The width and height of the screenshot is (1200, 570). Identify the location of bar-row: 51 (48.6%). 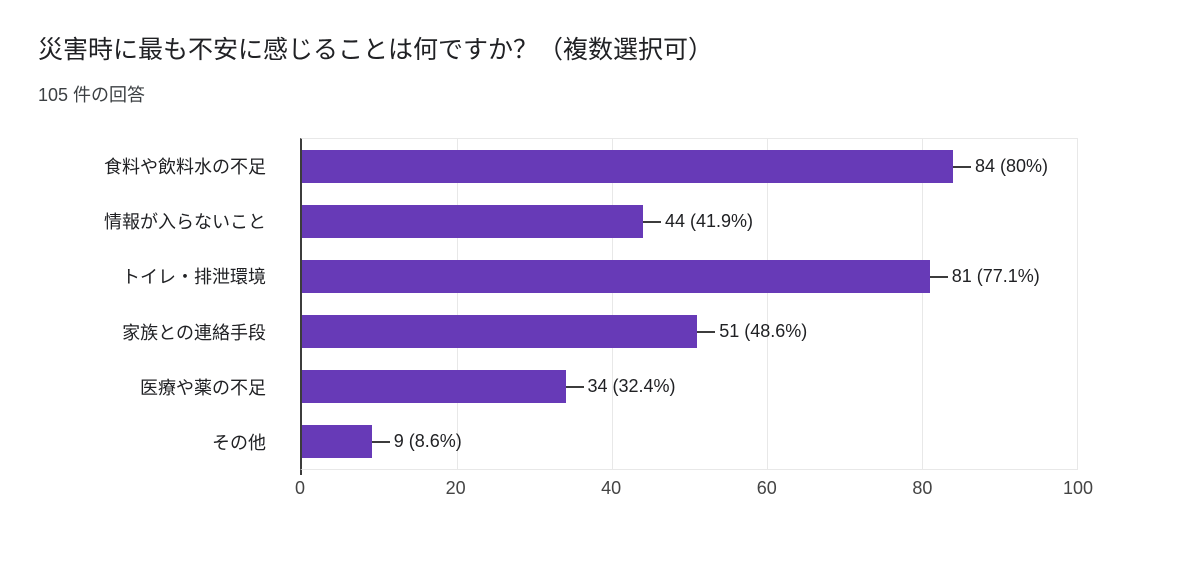
(689, 331).